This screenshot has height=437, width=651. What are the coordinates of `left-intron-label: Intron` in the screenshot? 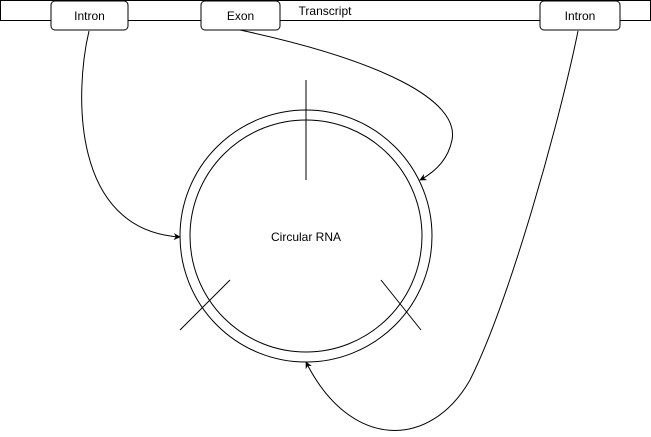 It's located at (89, 16).